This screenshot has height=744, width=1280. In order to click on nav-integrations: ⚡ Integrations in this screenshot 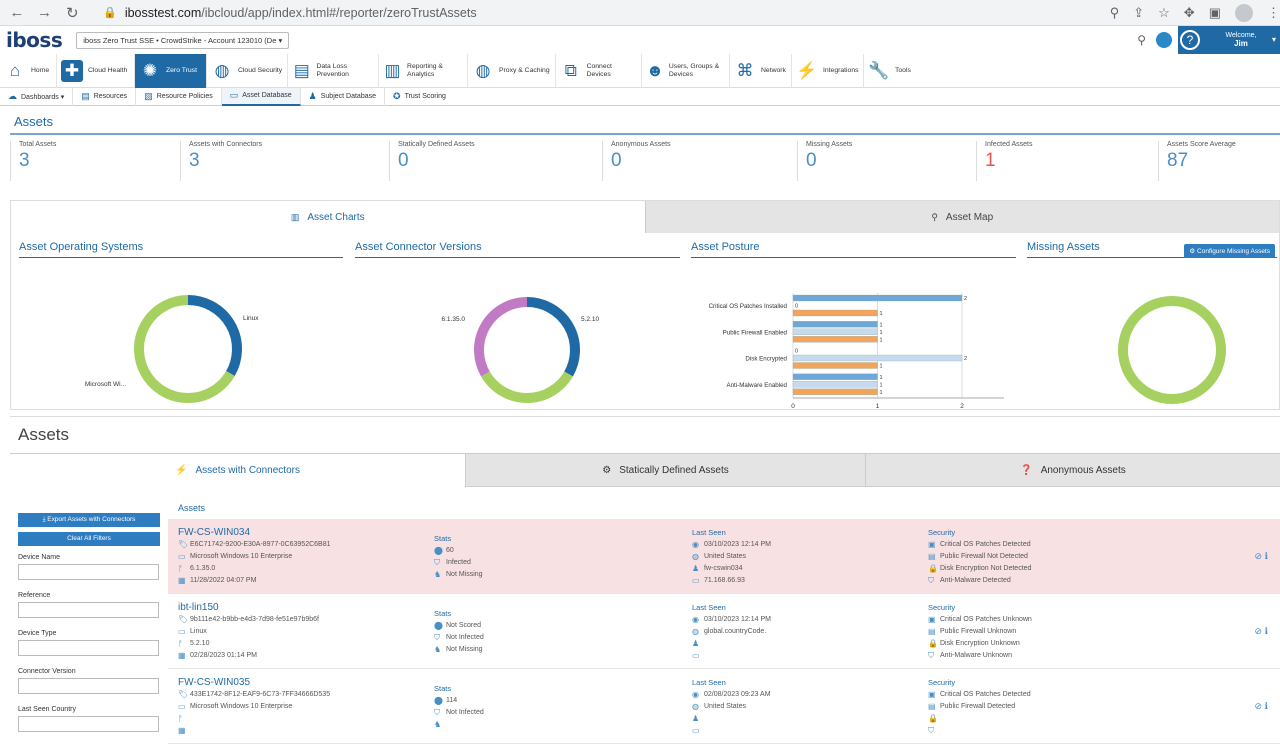, I will do `click(828, 70)`.